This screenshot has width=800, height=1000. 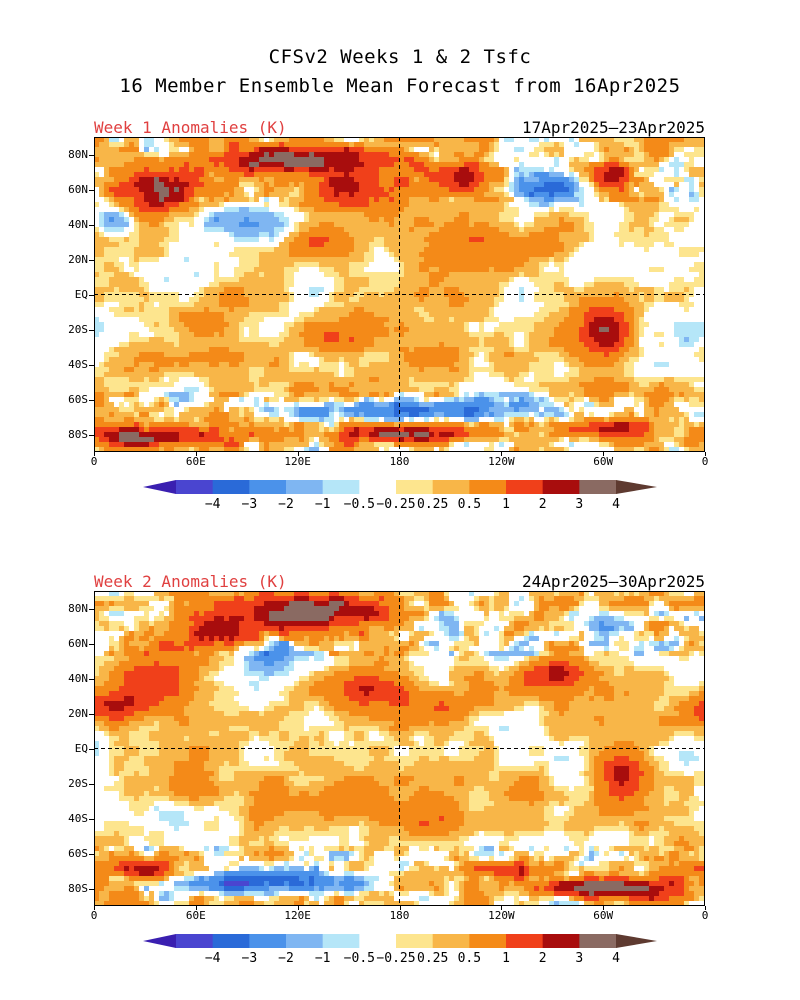 I want to click on lat-label: 20N, so click(x=78, y=259).